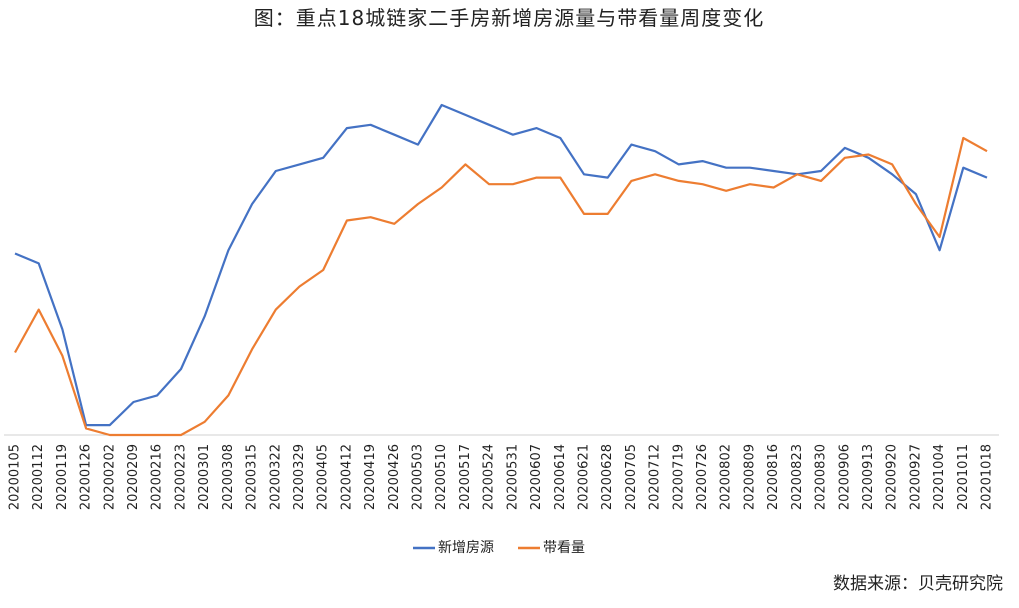 This screenshot has width=1019, height=608. What do you see at coordinates (892, 477) in the screenshot?
I see `x-tick-label: 20200920` at bounding box center [892, 477].